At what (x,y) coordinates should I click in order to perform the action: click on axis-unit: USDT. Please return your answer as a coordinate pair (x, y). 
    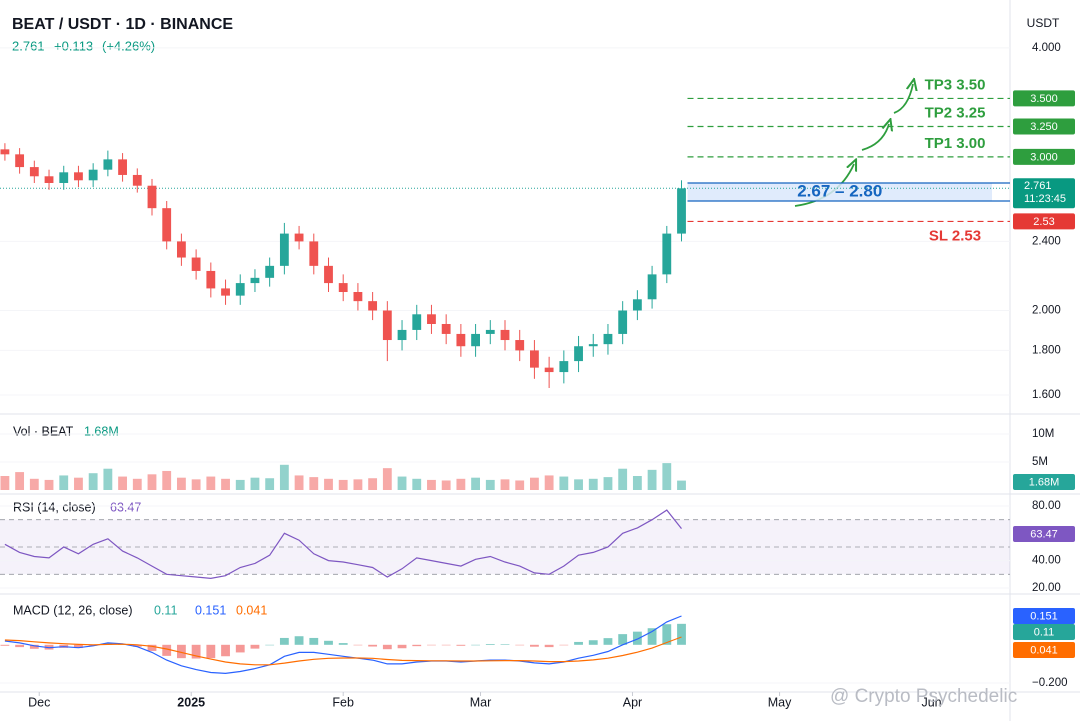
    Looking at the image, I should click on (1043, 23).